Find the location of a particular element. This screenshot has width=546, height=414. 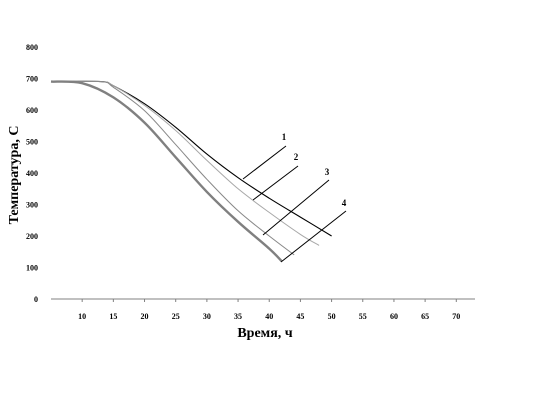

x-tick-label: 35 is located at coordinates (238, 316).